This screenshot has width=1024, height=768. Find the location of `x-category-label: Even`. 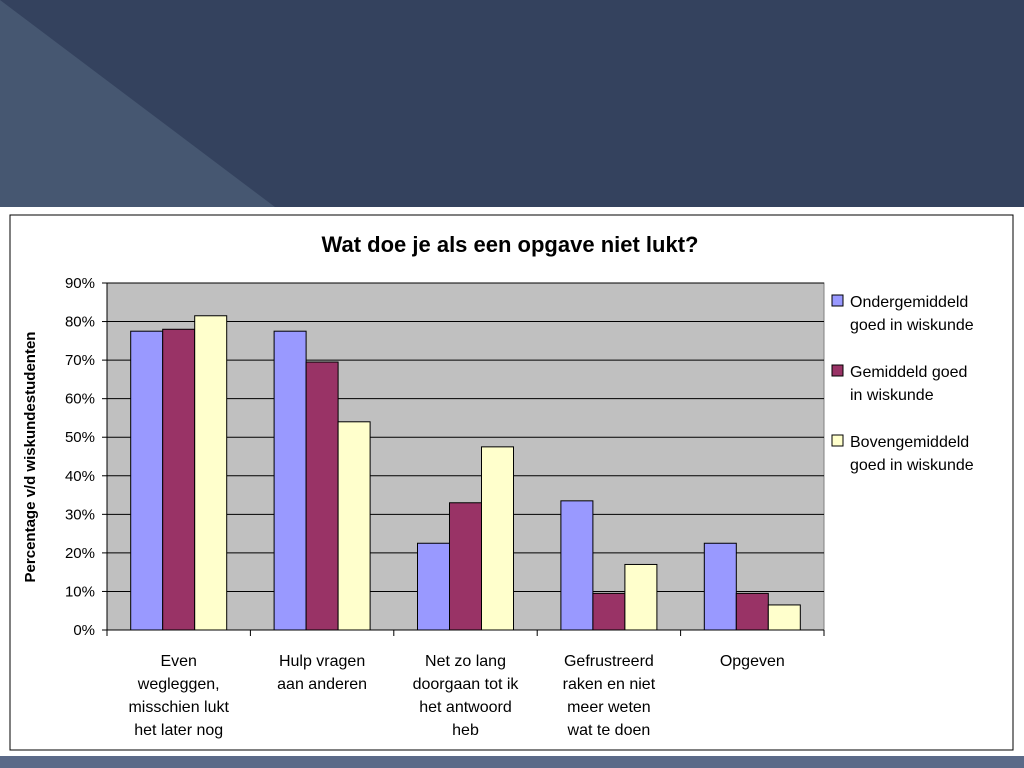

x-category-label: Even is located at coordinates (178, 661).